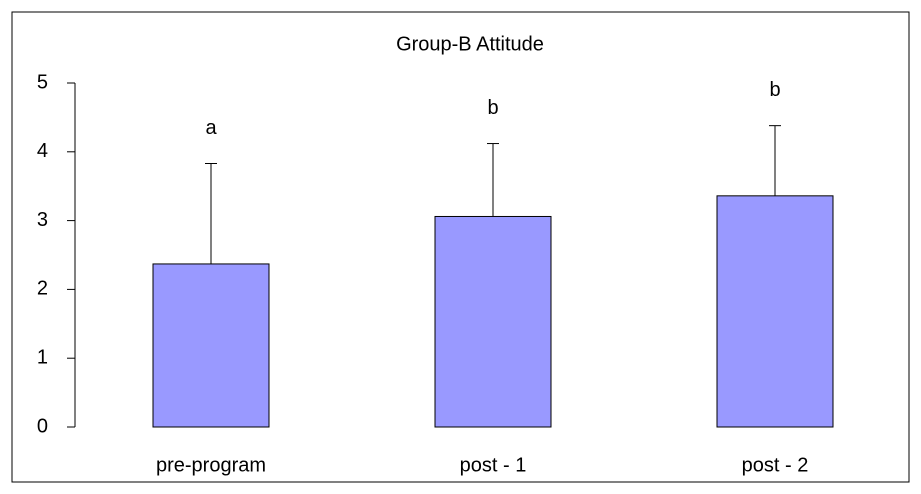 The image size is (921, 494). Describe the element at coordinates (211, 128) in the screenshot. I see `annotation: a` at that location.